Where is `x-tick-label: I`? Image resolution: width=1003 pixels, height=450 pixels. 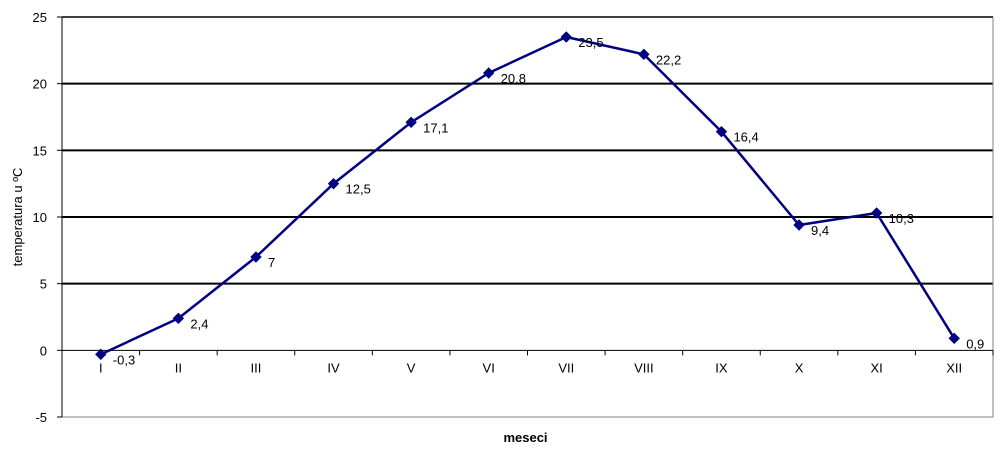
x-tick-label: I is located at coordinates (101, 367).